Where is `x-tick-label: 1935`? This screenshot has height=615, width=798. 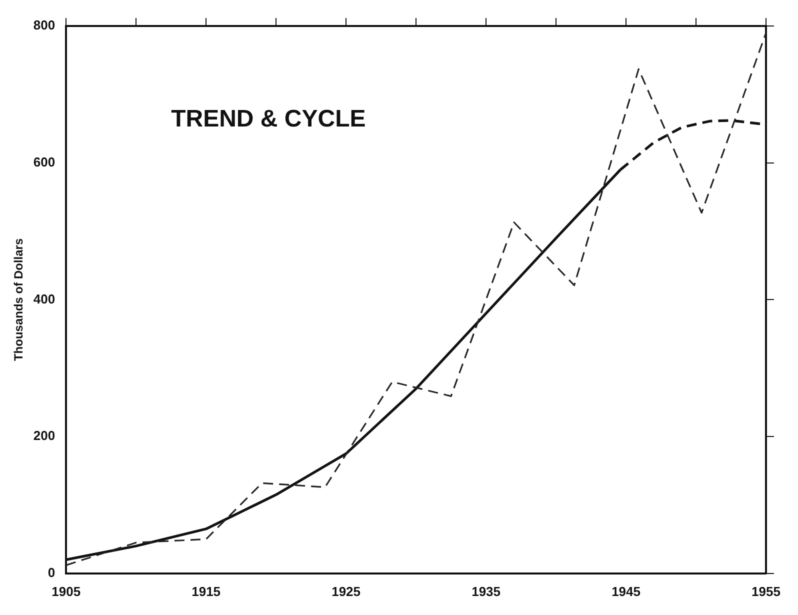 x-tick-label: 1935 is located at coordinates (486, 591).